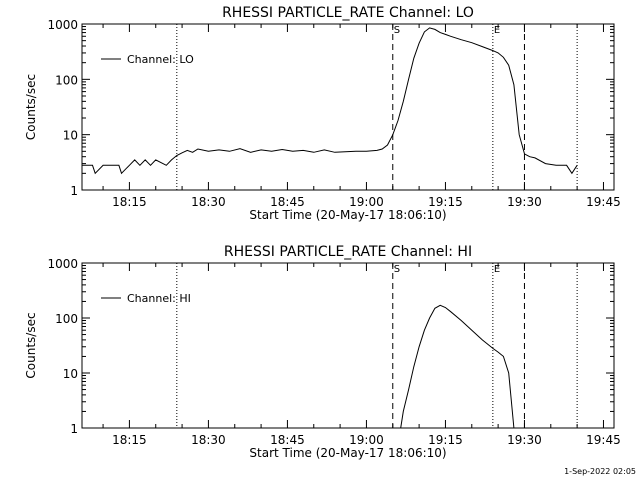  What do you see at coordinates (397, 30) in the screenshot?
I see `c0-marker-s: S` at bounding box center [397, 30].